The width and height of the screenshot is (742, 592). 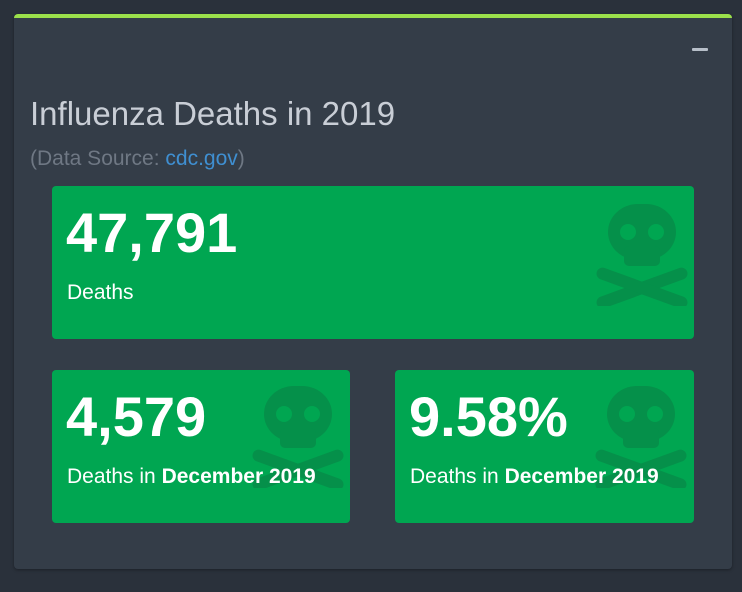 I want to click on december-deaths-label-period: December 2019, so click(x=238, y=476).